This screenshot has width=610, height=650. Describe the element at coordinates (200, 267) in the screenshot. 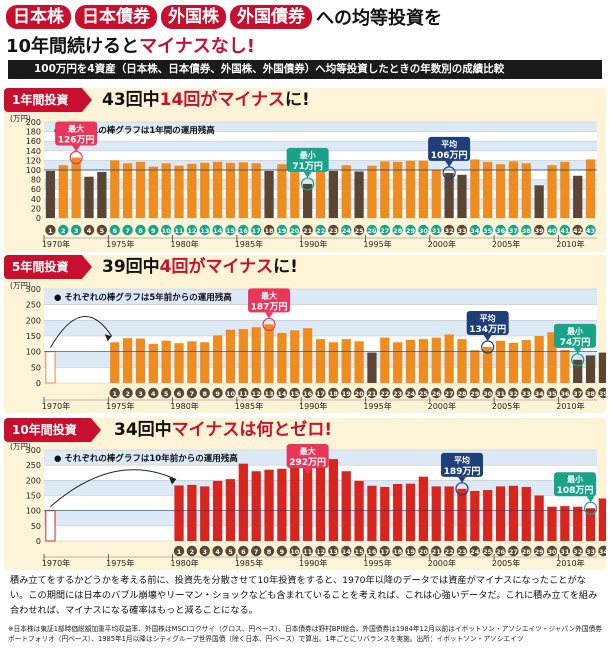

I see `panel-5year-headline: 39回中4回がマイナスに!` at that location.